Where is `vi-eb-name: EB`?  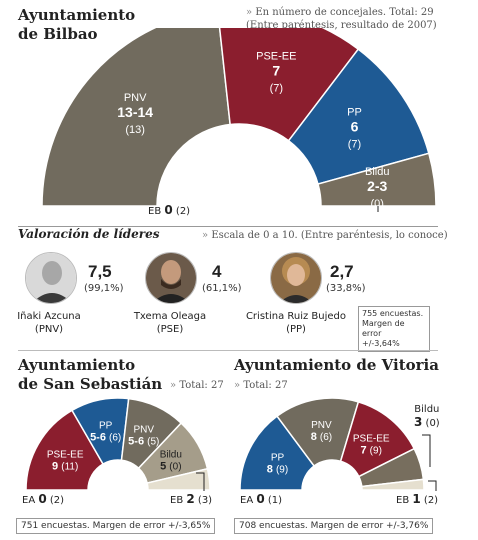
vi-eb-name: EB is located at coordinates (403, 500).